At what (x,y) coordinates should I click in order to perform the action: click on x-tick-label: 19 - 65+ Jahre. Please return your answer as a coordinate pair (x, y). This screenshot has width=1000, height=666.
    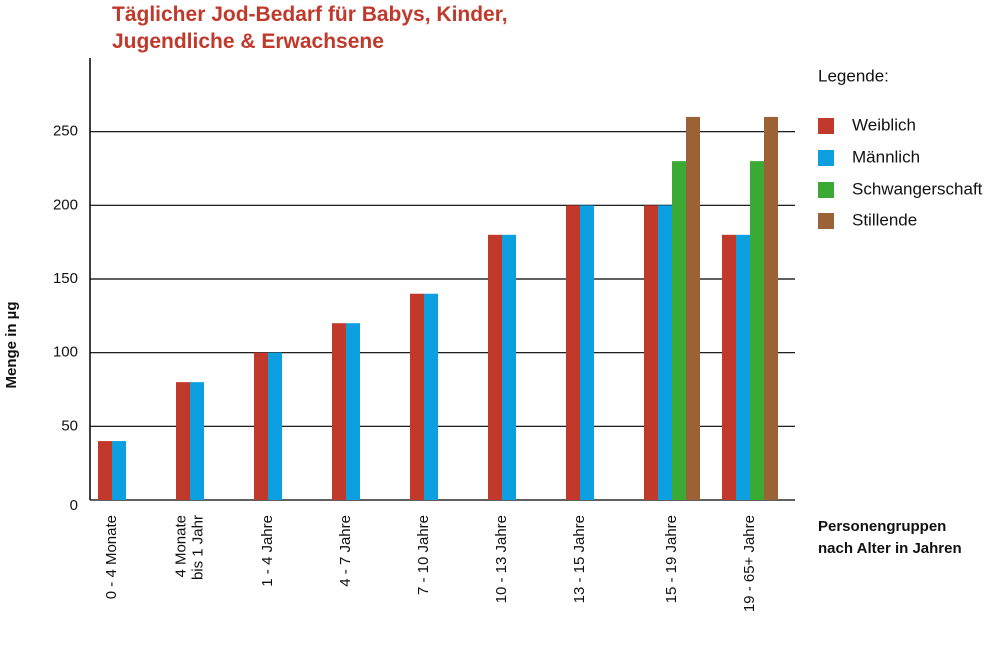
    Looking at the image, I should click on (749, 563).